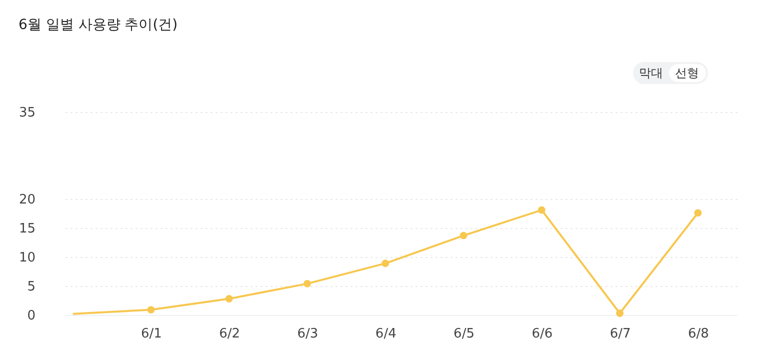  I want to click on x-tick-label: 6/2, so click(229, 334).